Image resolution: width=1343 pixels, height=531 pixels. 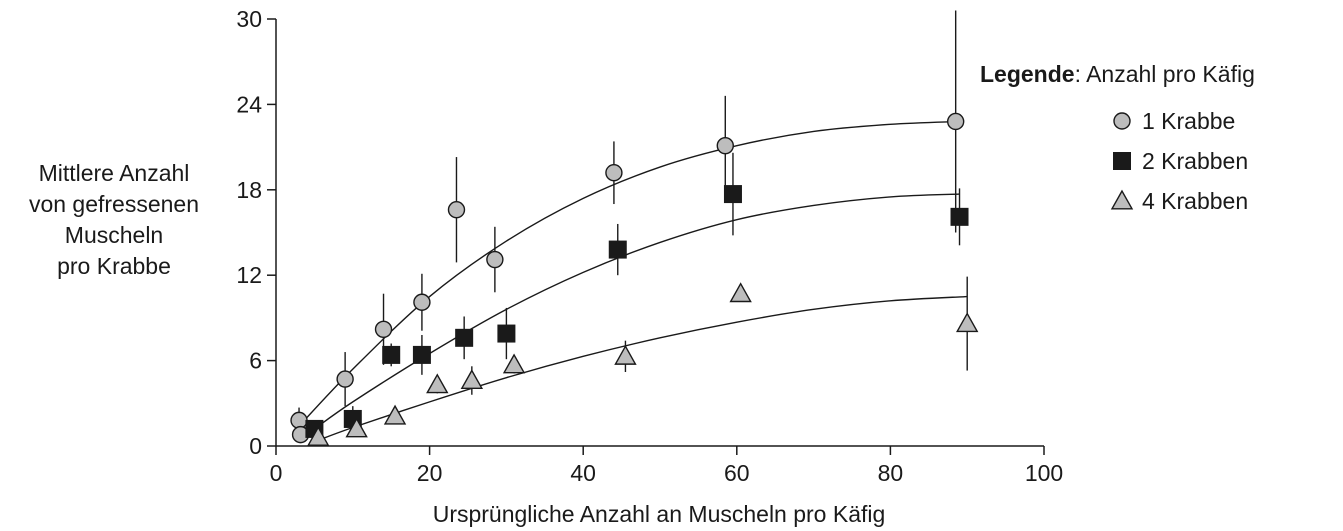 I want to click on y-tick-label: 0, so click(x=255, y=446).